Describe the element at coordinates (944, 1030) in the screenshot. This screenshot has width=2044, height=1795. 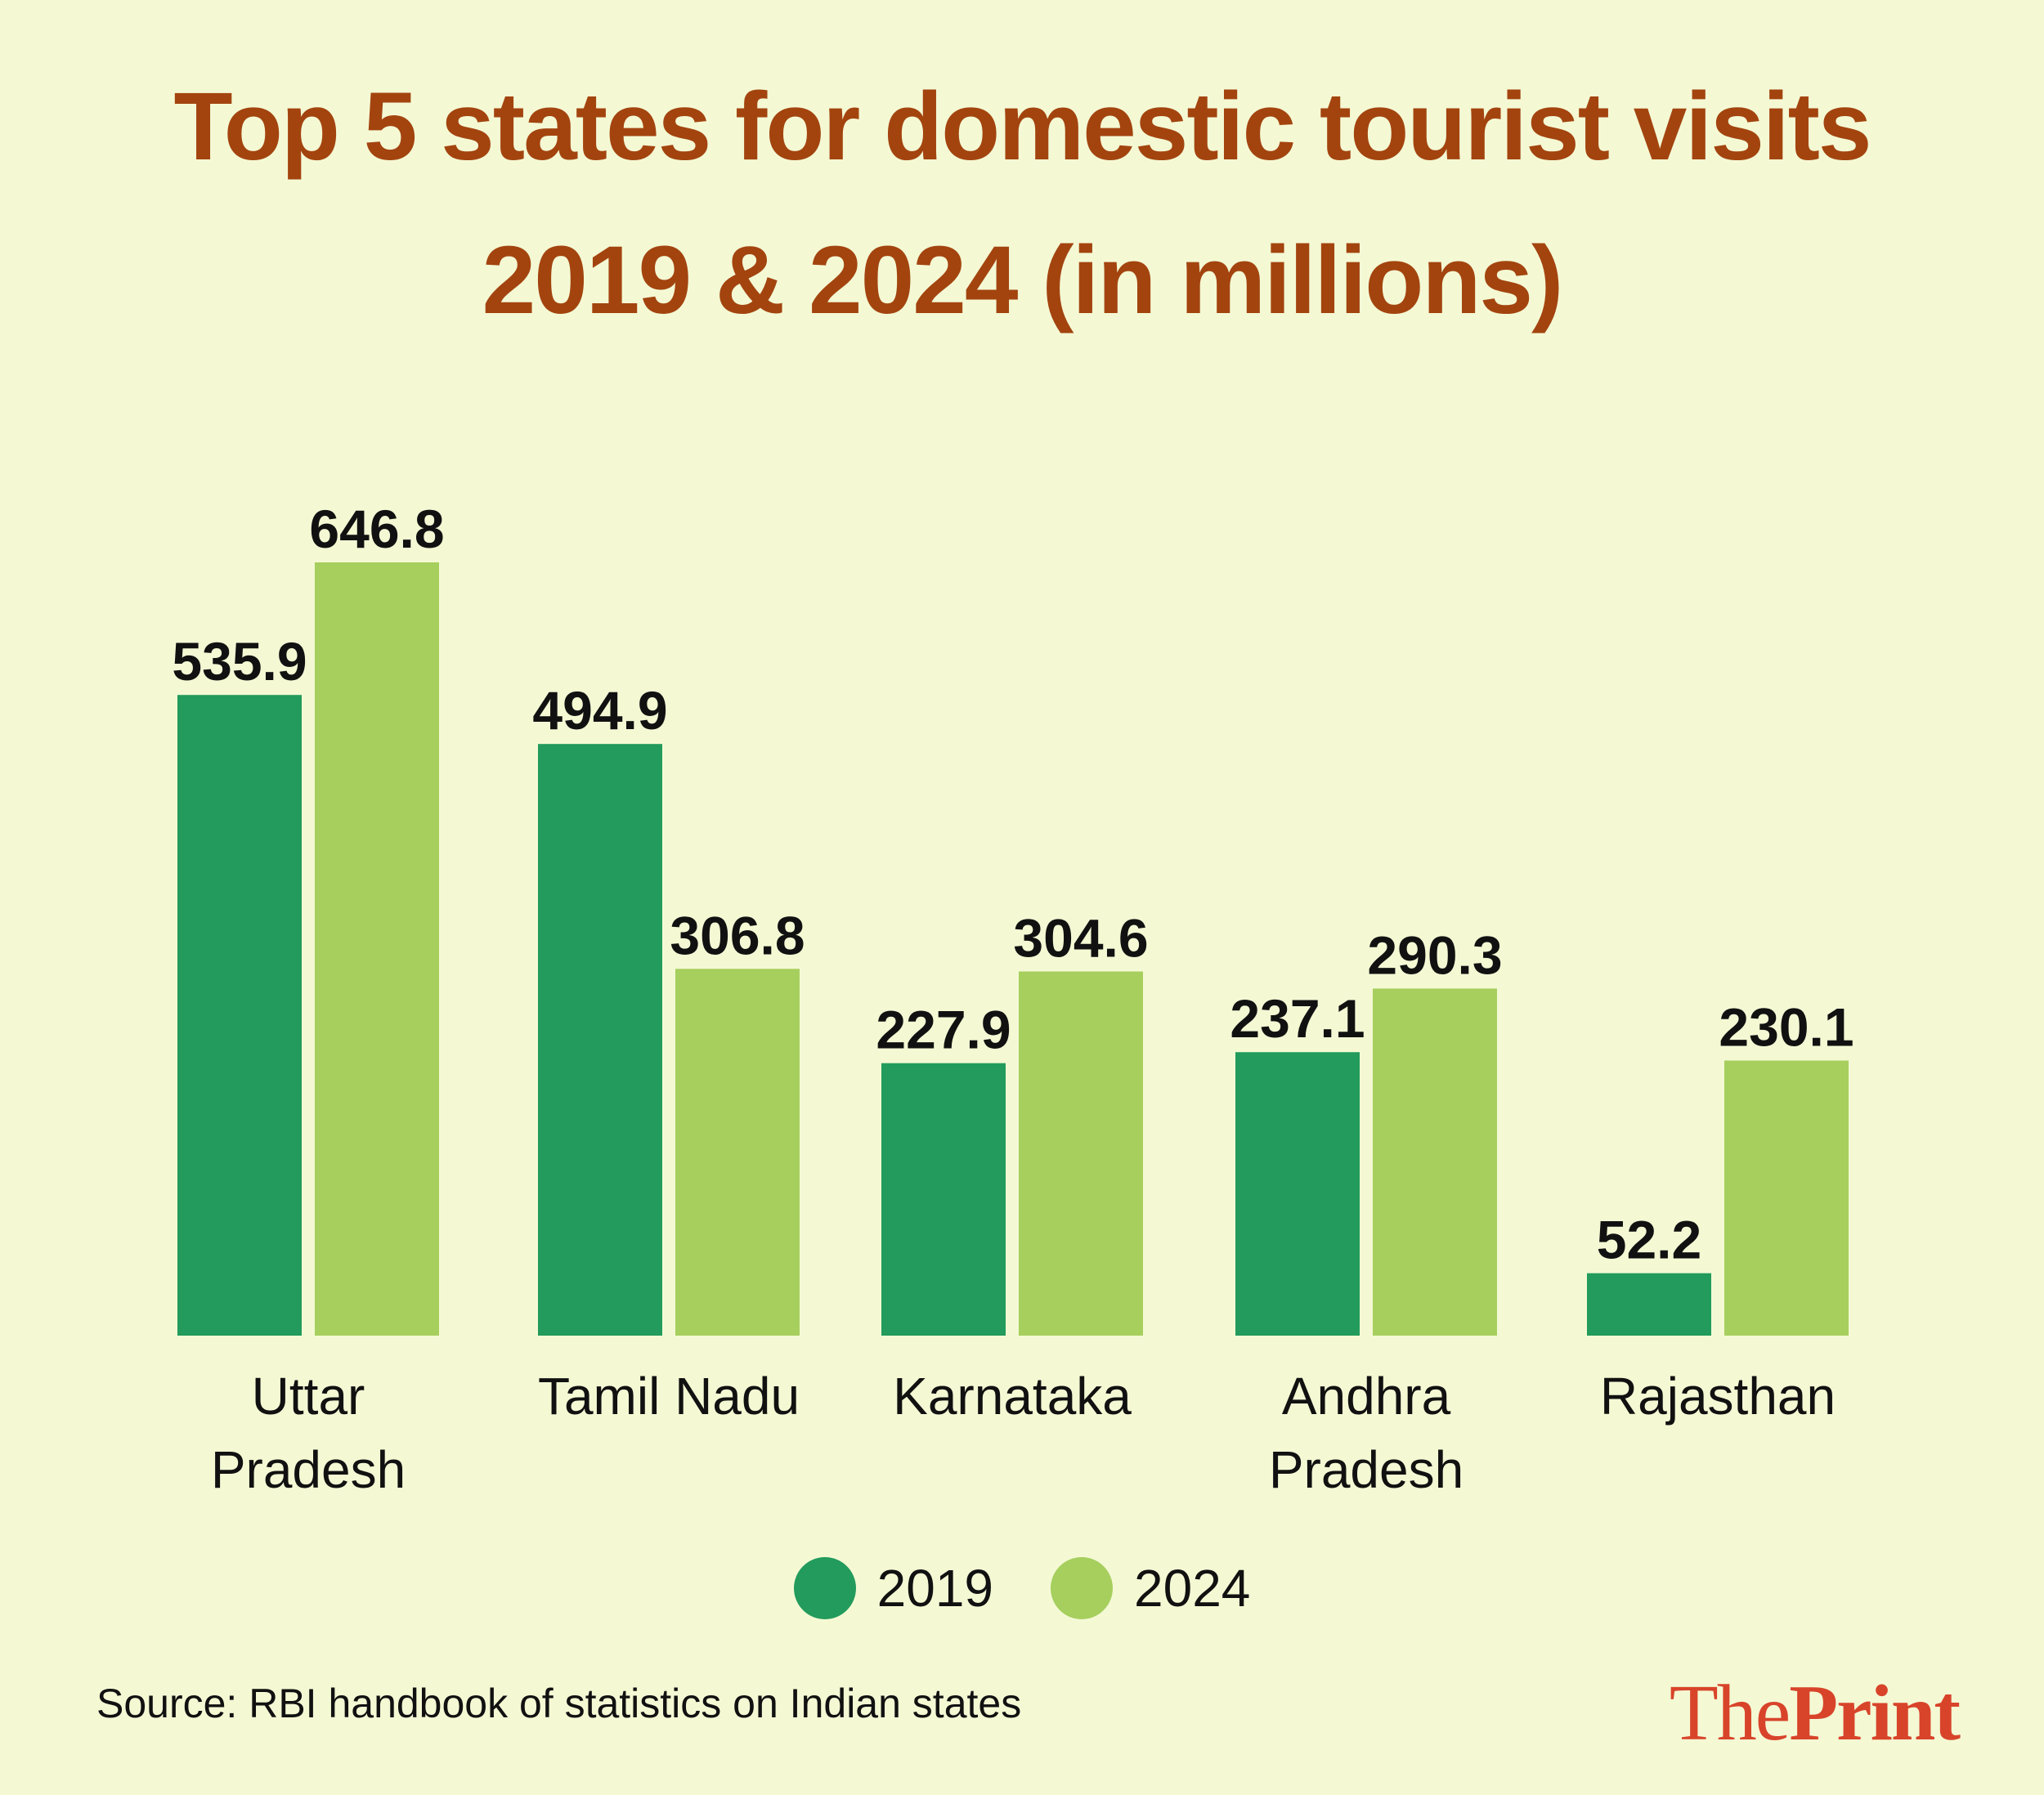
I see `bar-value-label-2019-2: 227.9` at that location.